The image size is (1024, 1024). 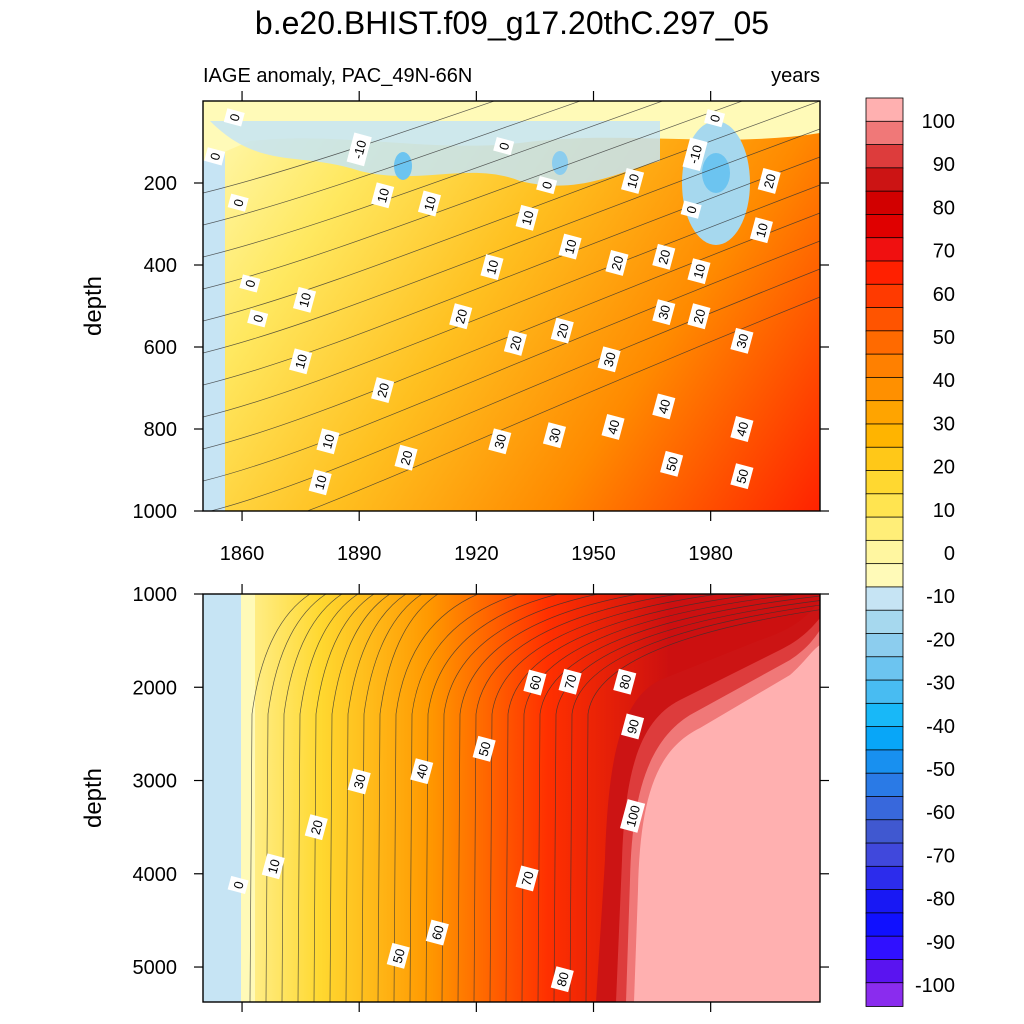 What do you see at coordinates (949, 554) in the screenshot?
I see `colorbar-label: 0` at bounding box center [949, 554].